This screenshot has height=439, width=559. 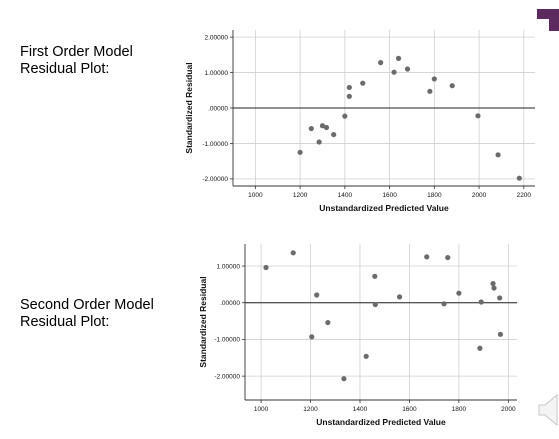 I want to click on first-order-label: First Order Model Residual Plot:, so click(x=76, y=61).